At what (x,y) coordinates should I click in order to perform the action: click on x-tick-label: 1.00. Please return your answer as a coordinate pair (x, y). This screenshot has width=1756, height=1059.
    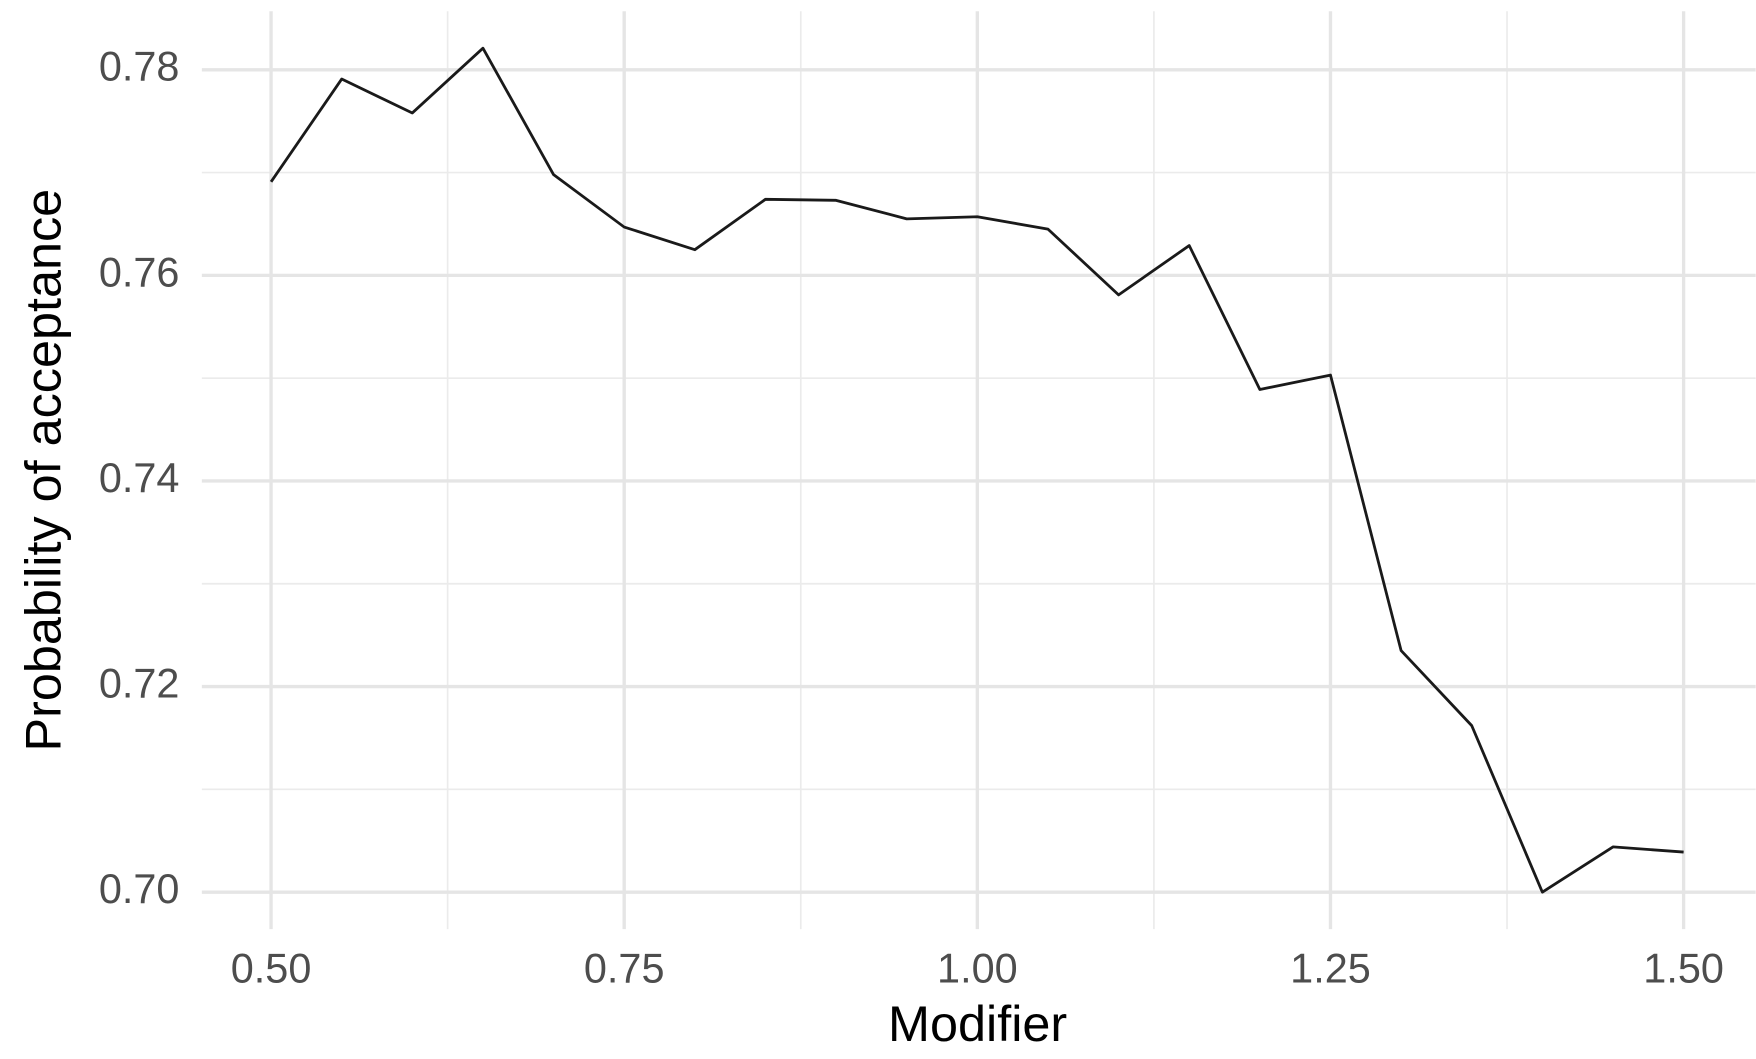
    Looking at the image, I should click on (977, 969).